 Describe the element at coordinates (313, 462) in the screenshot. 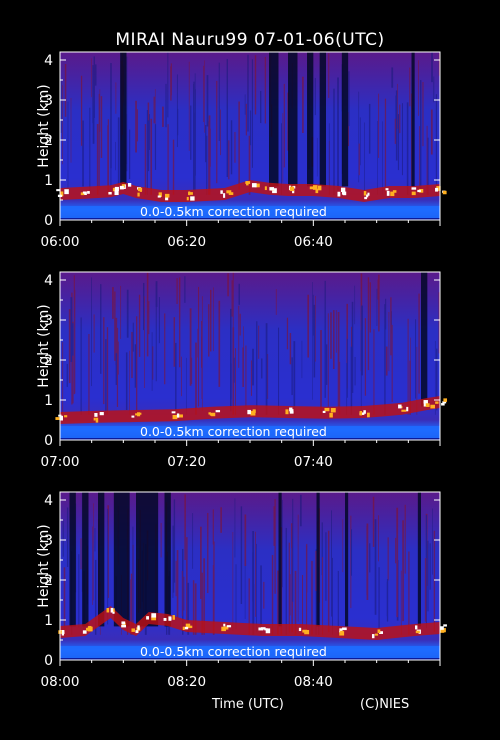

I see `x-tick-label: 07:40` at that location.